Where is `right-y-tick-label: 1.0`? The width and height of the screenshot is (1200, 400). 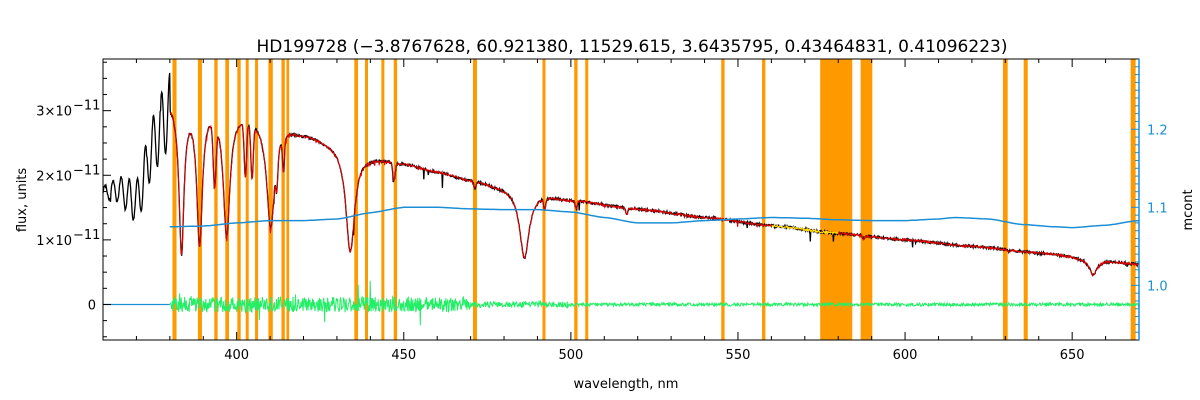 right-y-tick-label: 1.0 is located at coordinates (1157, 286).